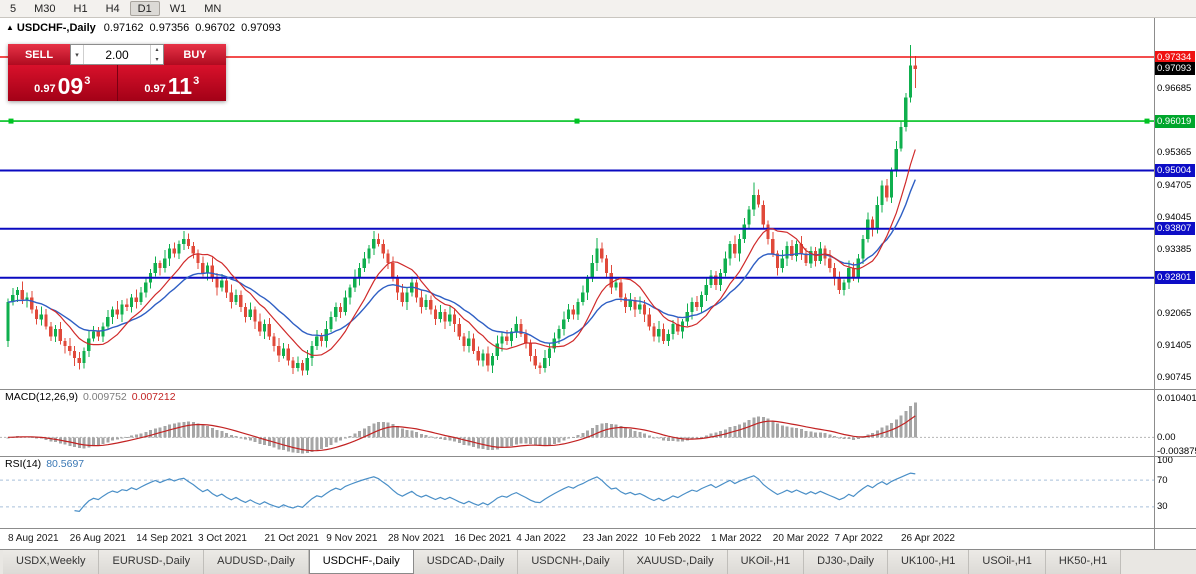 This screenshot has height=574, width=1196. What do you see at coordinates (157, 50) in the screenshot?
I see `volume-increase-icon: ▴` at bounding box center [157, 50].